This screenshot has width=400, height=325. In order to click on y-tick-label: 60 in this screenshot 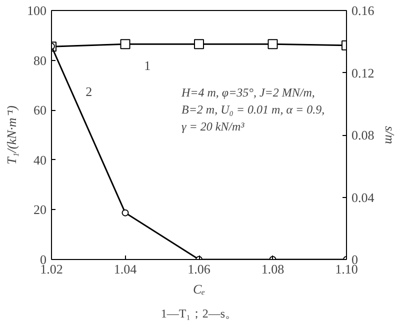, I will do `click(40, 110)`.